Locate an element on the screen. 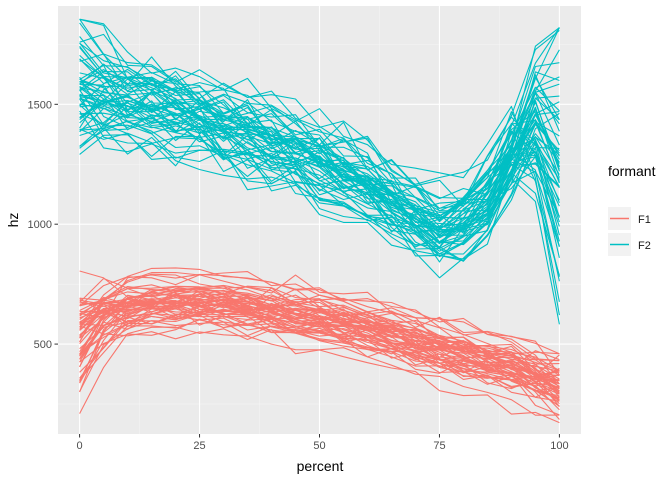  legend-item-f1: F1 is located at coordinates (629, 218).